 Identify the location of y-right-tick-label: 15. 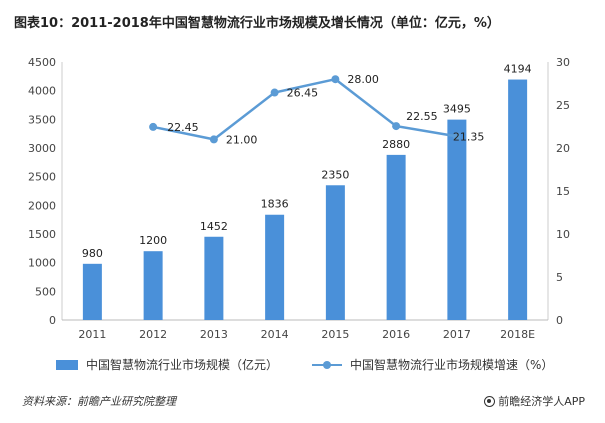
(563, 191).